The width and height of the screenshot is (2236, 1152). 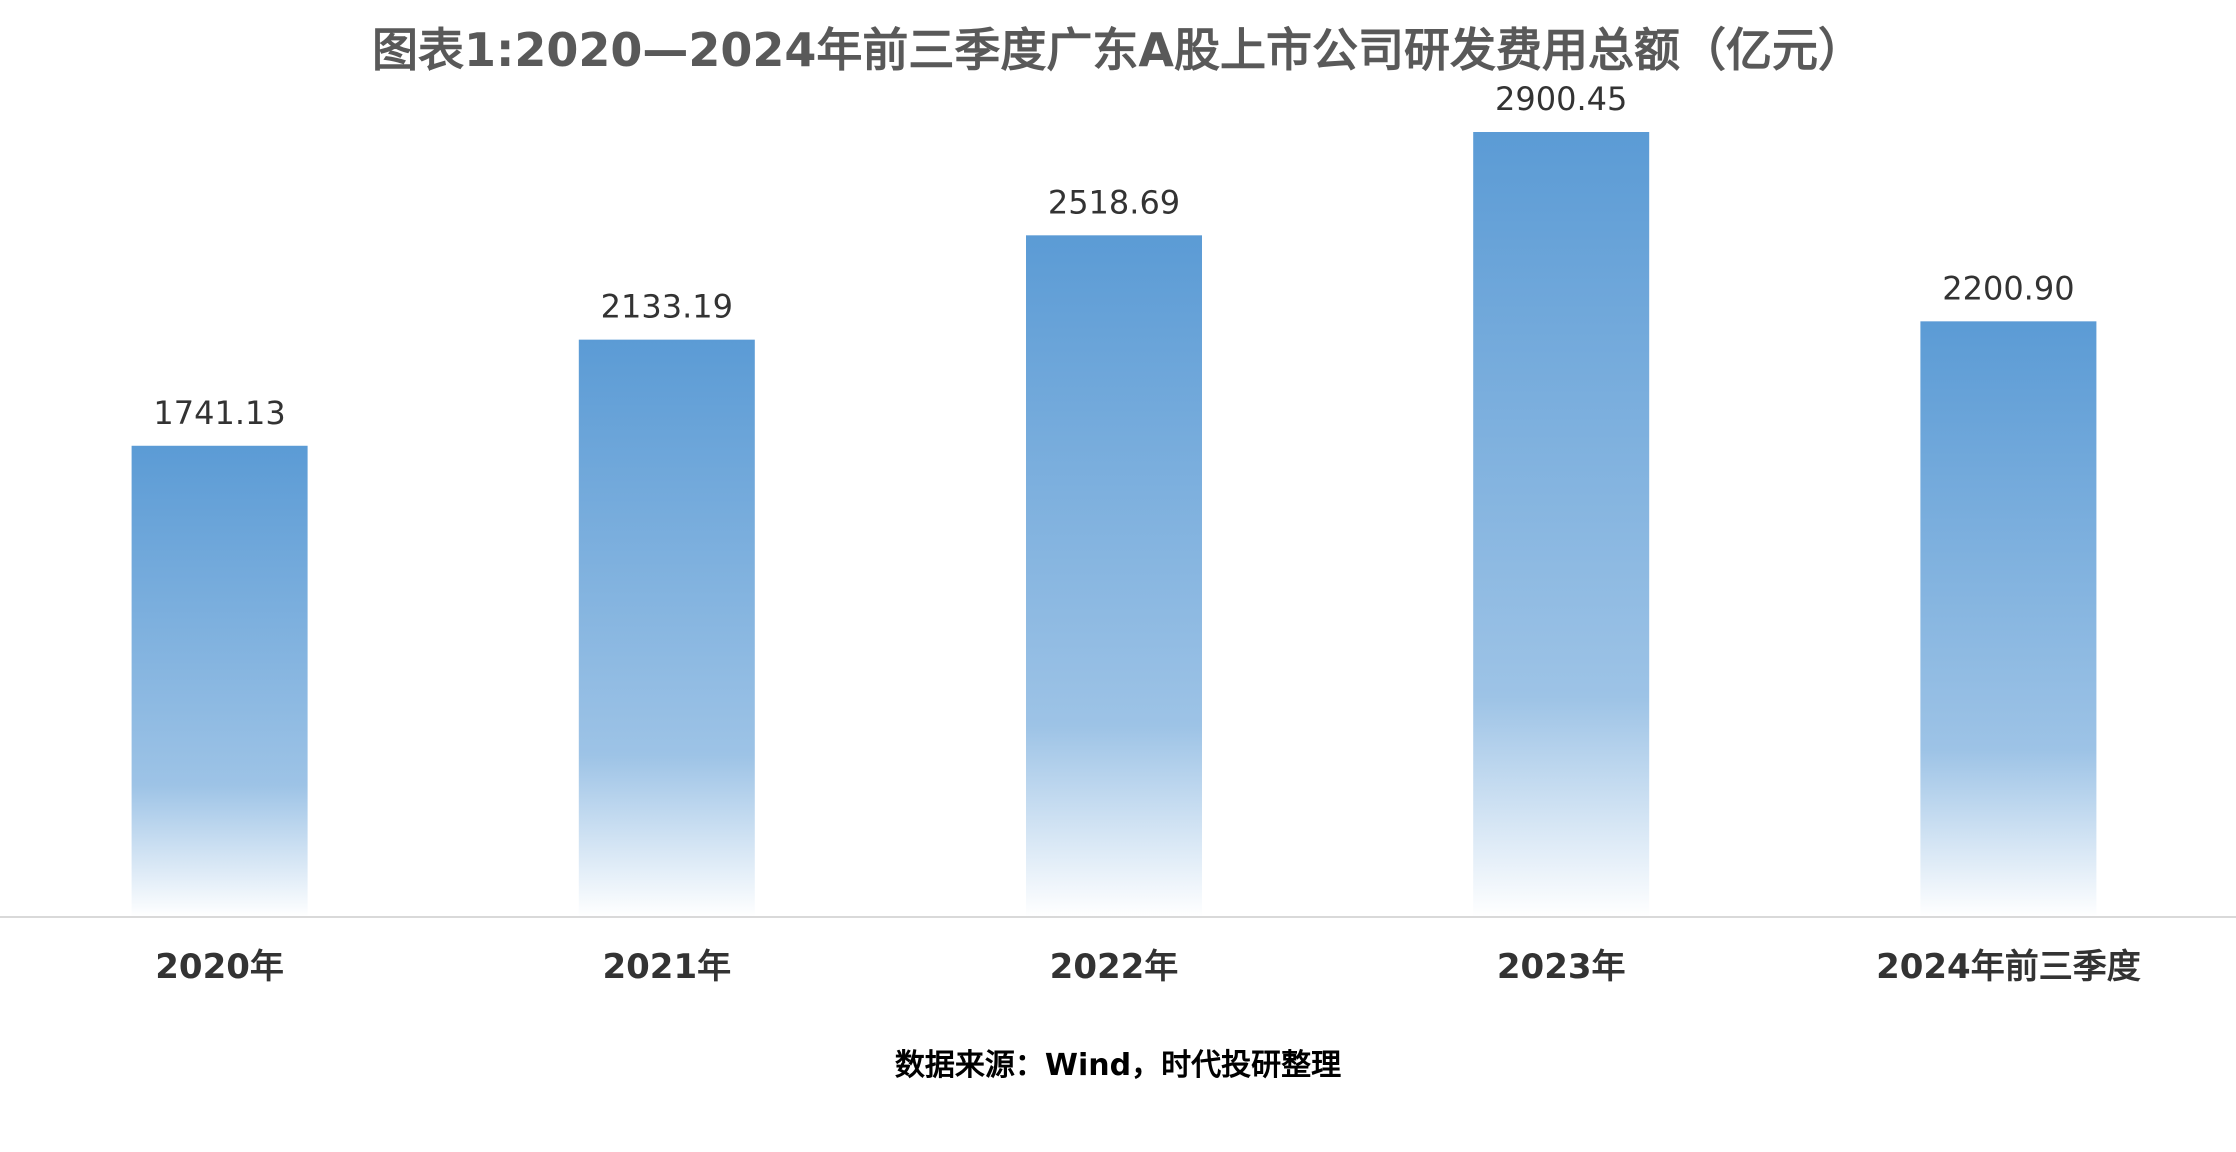 I want to click on x-tick-label-3: 2023年, so click(x=1561, y=967).